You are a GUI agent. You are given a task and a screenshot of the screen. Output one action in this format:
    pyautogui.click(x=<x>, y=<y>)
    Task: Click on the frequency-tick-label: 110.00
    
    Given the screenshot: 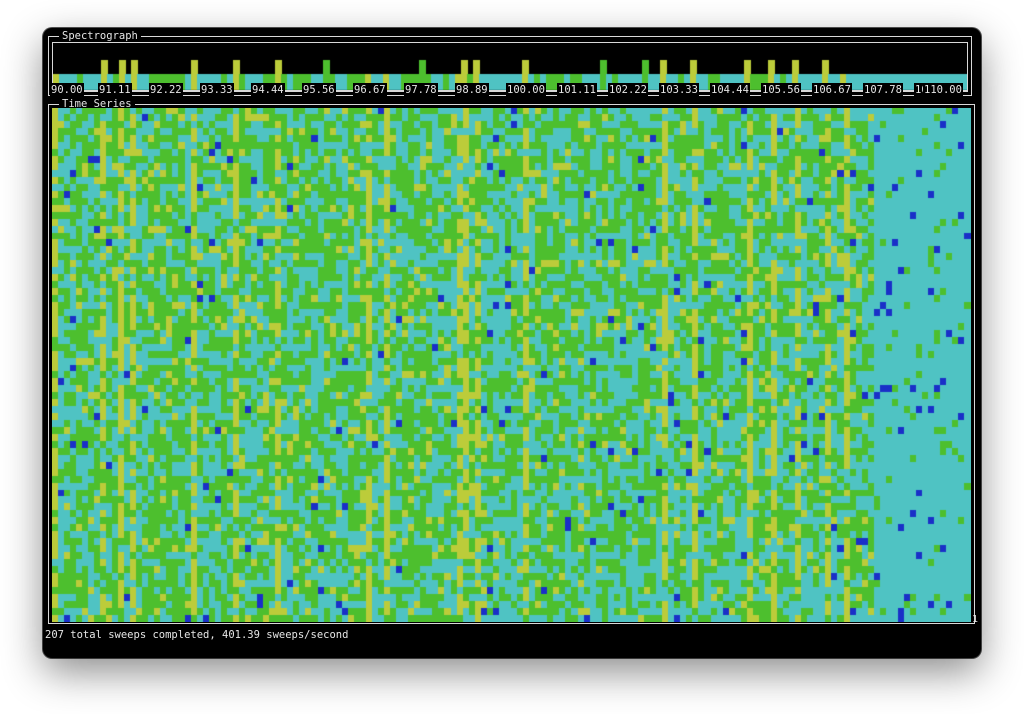 What is the action you would take?
    pyautogui.click(x=943, y=90)
    